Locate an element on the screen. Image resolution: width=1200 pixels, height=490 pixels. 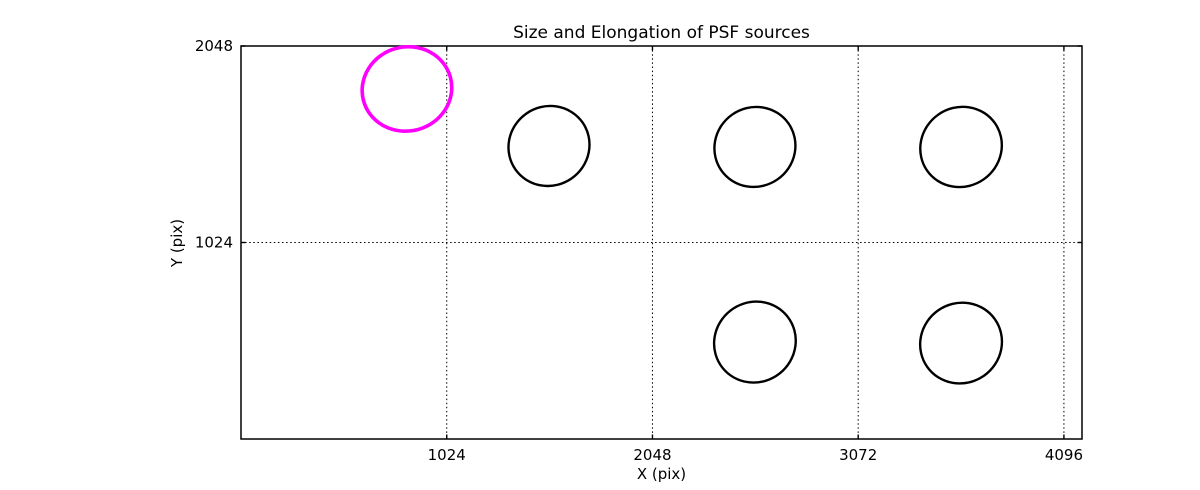
x-tick-label: 1024 is located at coordinates (447, 455).